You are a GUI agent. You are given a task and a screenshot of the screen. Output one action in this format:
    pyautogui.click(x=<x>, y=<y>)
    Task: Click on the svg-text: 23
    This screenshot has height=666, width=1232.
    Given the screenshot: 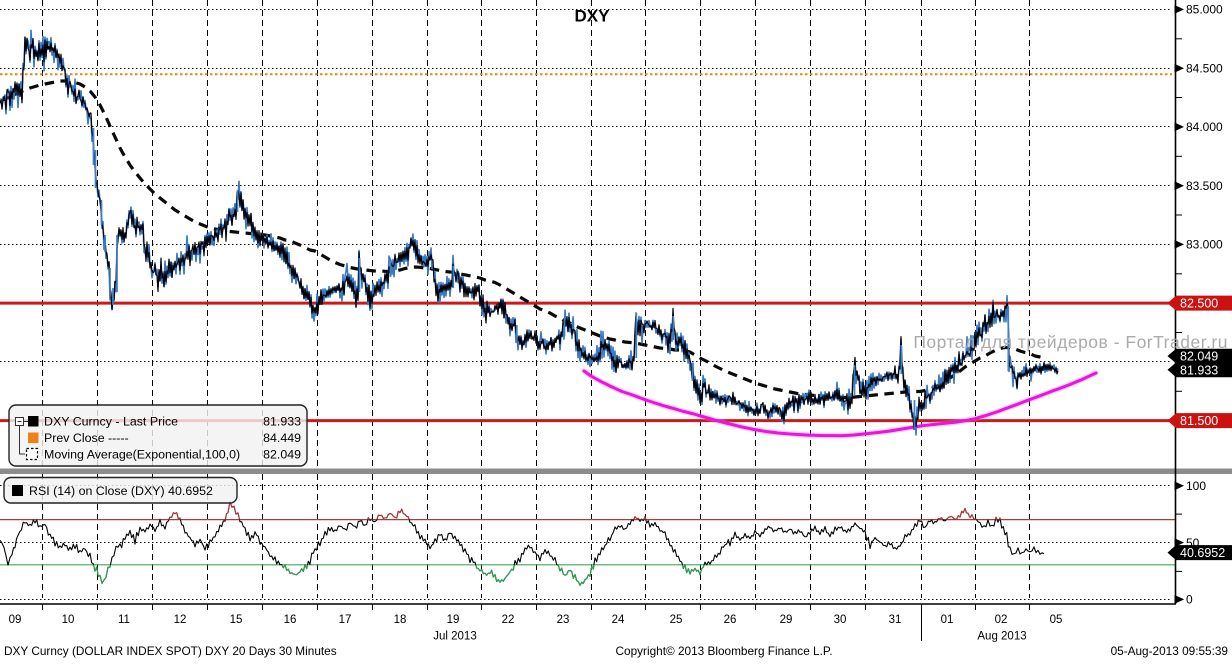 What is the action you would take?
    pyautogui.click(x=563, y=620)
    